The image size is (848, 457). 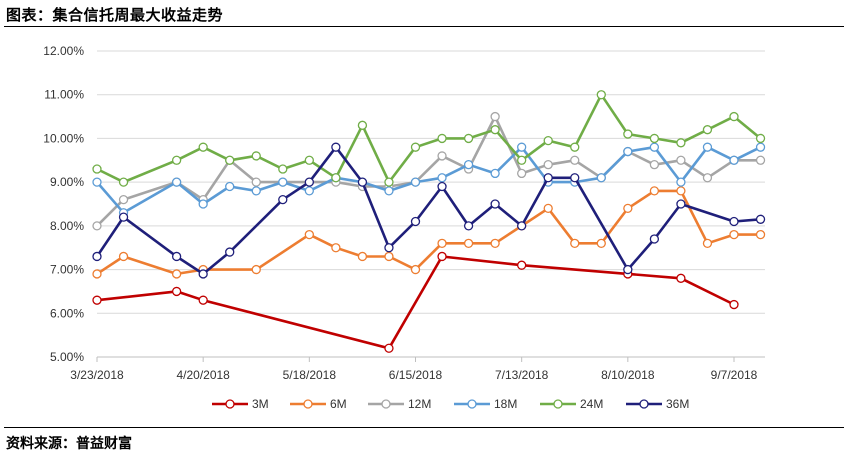 What do you see at coordinates (450, 404) in the screenshot?
I see `legend: 3M 6M 12M 18M 24M 36M` at bounding box center [450, 404].